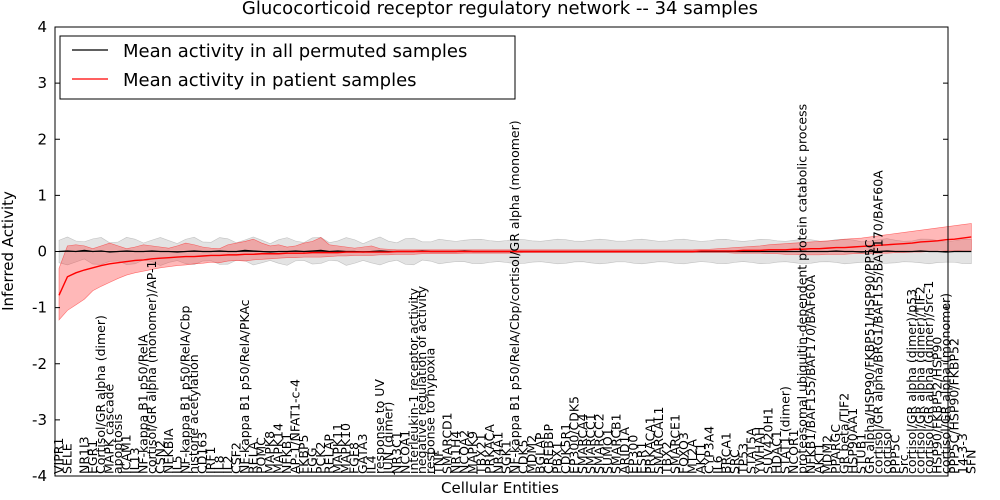 Image resolution: width=1000 pixels, height=500 pixels. Describe the element at coordinates (624, 450) in the screenshot. I see `x-tick-label: ARID1A` at that location.